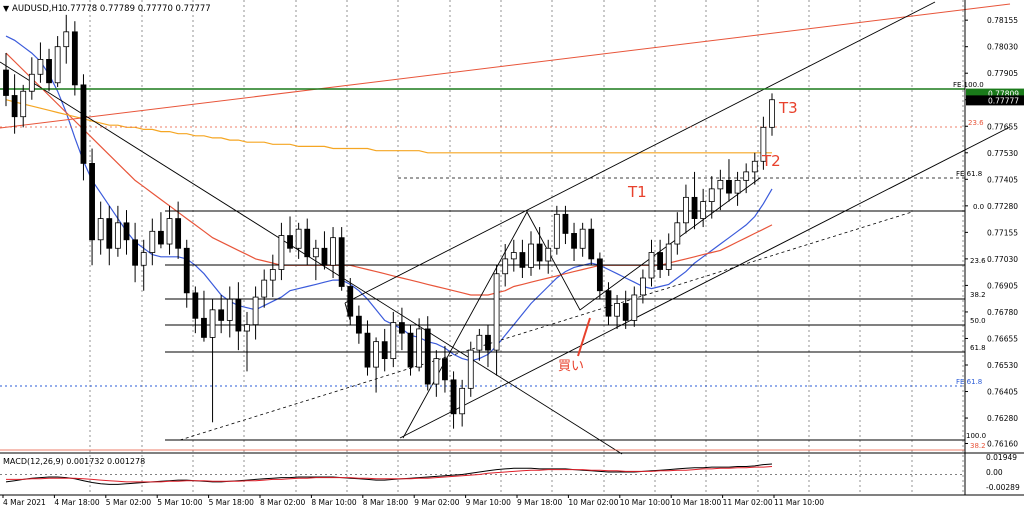 Image resolution: width=1024 pixels, height=514 pixels. Describe the element at coordinates (995, 100) in the screenshot. I see `price-tag-current-bg` at that location.